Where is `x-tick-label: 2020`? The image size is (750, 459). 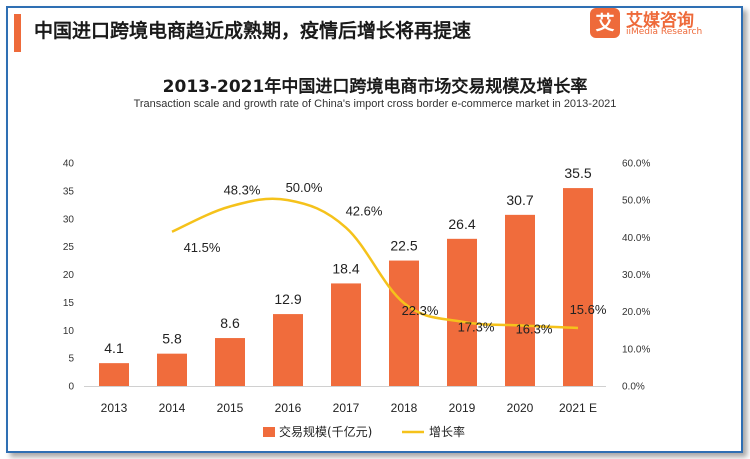
x-tick-label: 2020 is located at coordinates (520, 408).